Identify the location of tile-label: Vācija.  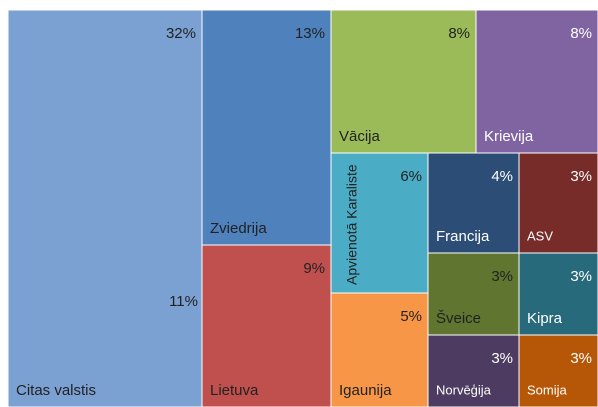
(360, 136).